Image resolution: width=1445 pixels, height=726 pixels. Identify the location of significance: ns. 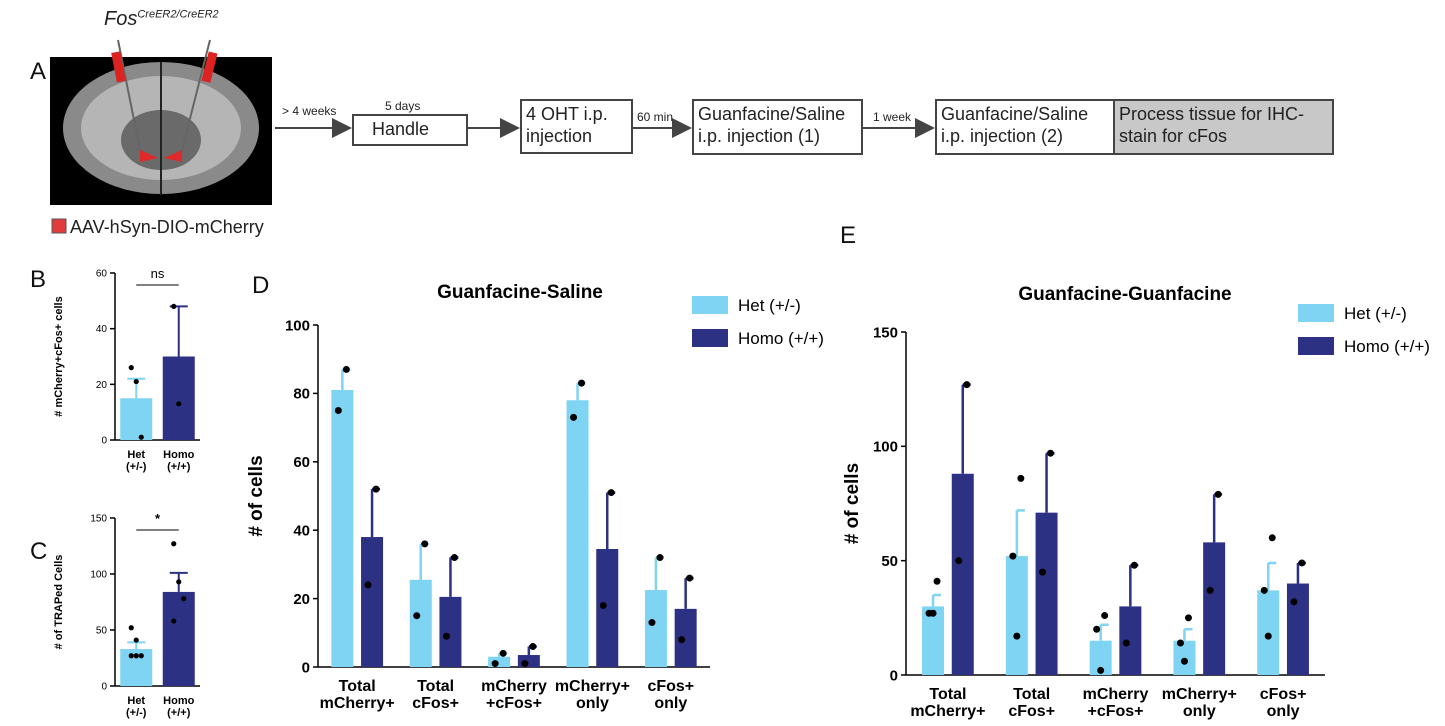
(158, 273).